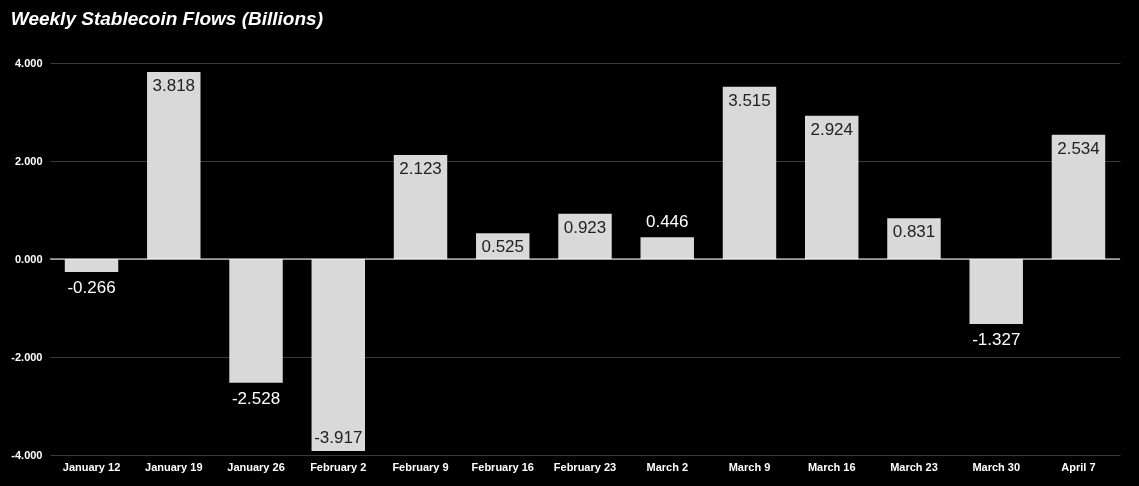  I want to click on data-label: 0.923, so click(585, 227).